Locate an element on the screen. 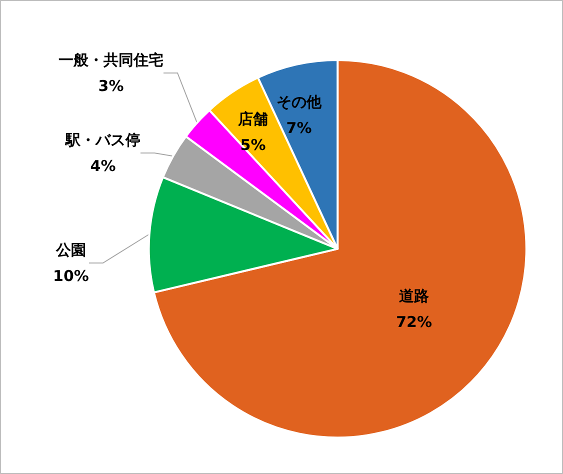 The height and width of the screenshot is (474, 563). data-label: 3% is located at coordinates (111, 86).